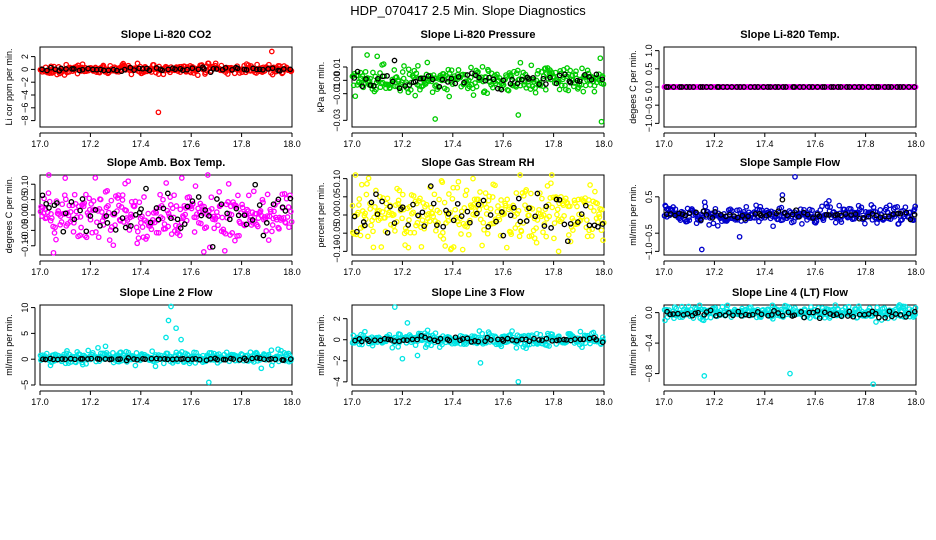 This screenshot has height=540, width=936. Describe the element at coordinates (9, 345) in the screenshot. I see `y-axis-label: ml/min per min.` at that location.